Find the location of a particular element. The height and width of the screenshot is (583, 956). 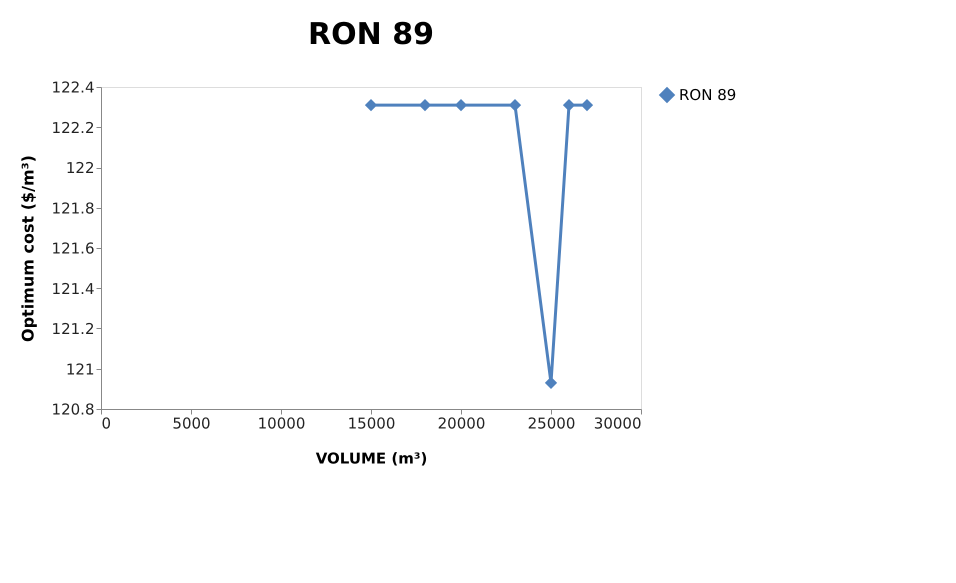

x-tick-label: 5000 is located at coordinates (191, 423).